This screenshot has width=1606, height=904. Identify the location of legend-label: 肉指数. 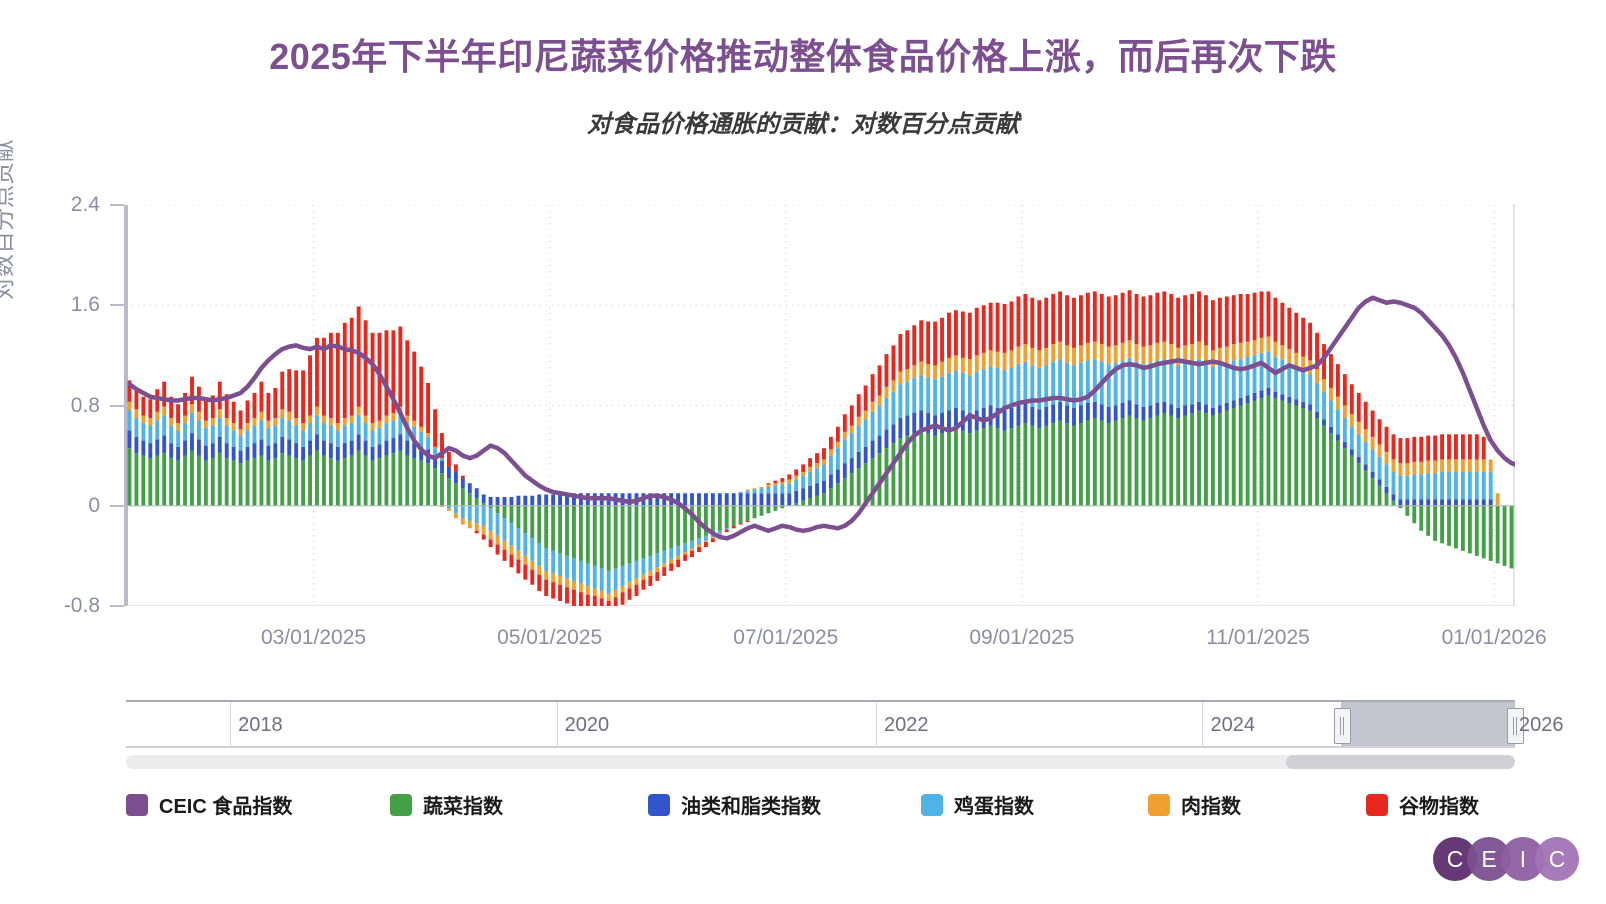
(1211, 807).